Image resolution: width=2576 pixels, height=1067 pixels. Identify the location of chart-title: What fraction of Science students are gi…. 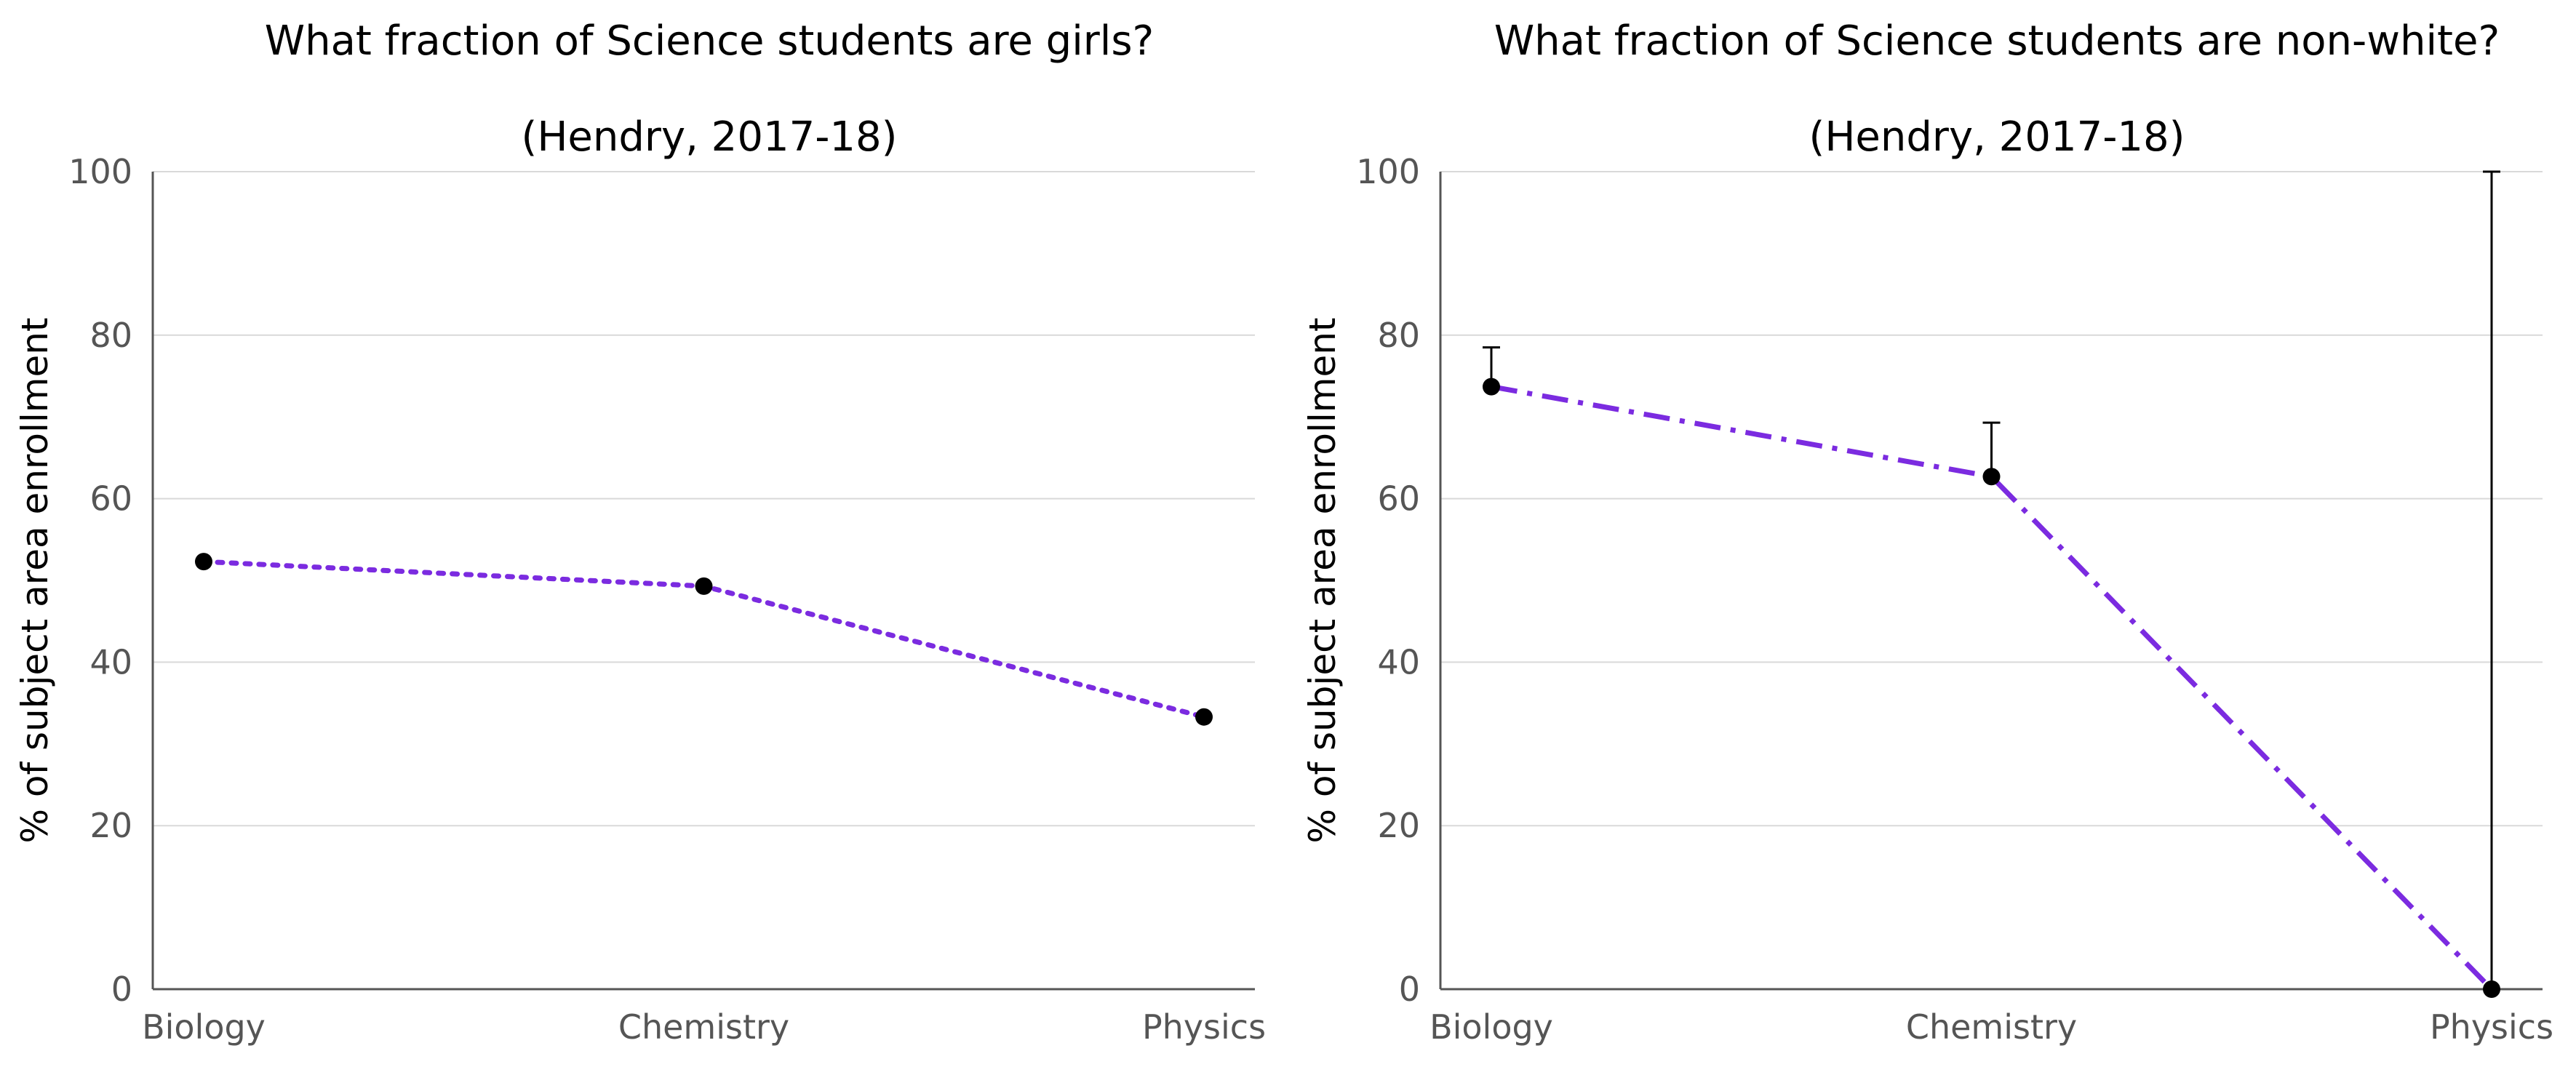
(710, 41).